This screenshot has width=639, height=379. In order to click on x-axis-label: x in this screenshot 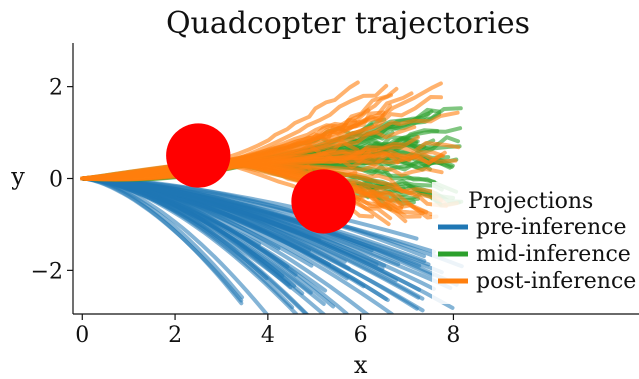, I will do `click(361, 365)`.